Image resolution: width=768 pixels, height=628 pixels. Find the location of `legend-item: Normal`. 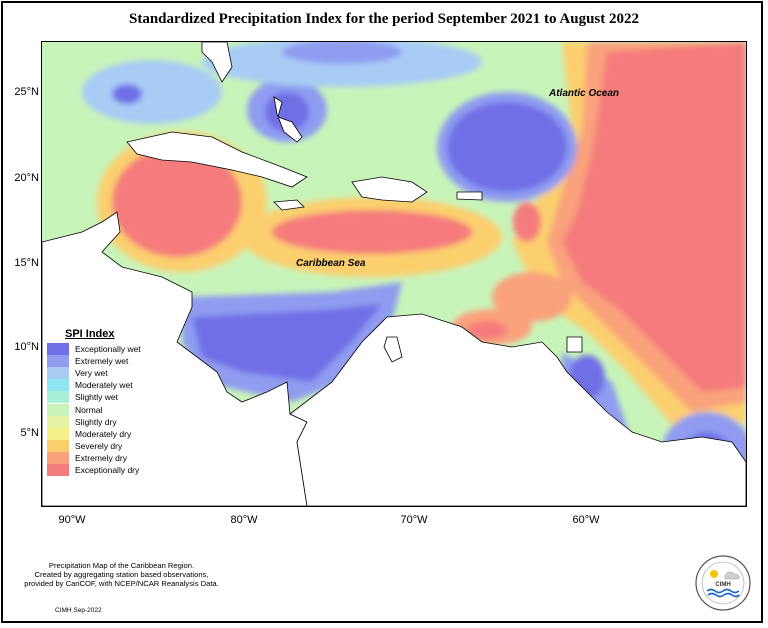

legend-item: Normal is located at coordinates (107, 409).